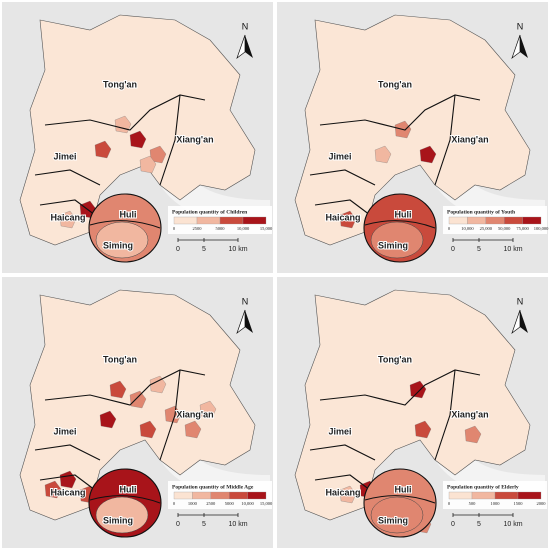 This screenshot has height=555, width=550. Describe the element at coordinates (209, 212) in the screenshot. I see `legend-title: Population quantity of Children` at that location.